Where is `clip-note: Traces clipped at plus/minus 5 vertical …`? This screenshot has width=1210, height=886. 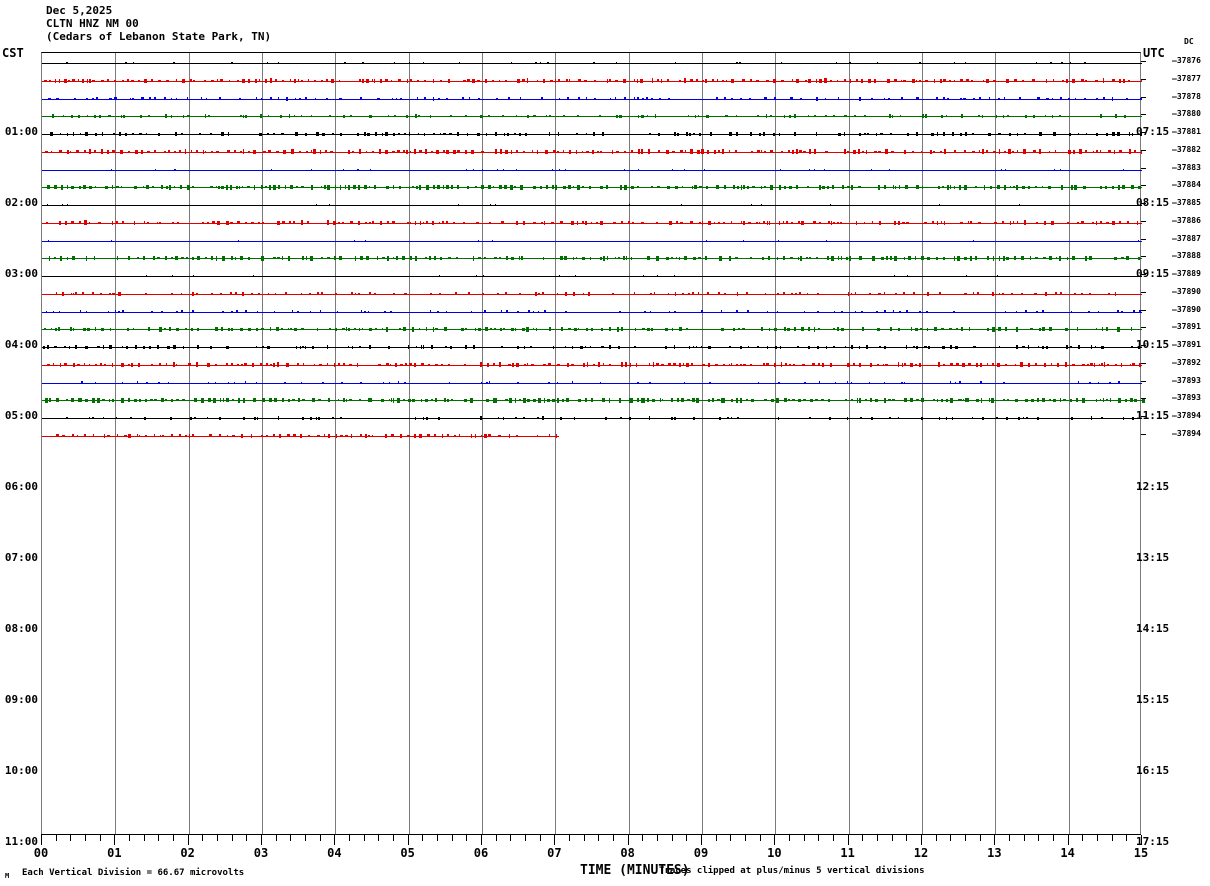 clip-note: Traces clipped at plus/minus 5 vertical … is located at coordinates (792, 871).